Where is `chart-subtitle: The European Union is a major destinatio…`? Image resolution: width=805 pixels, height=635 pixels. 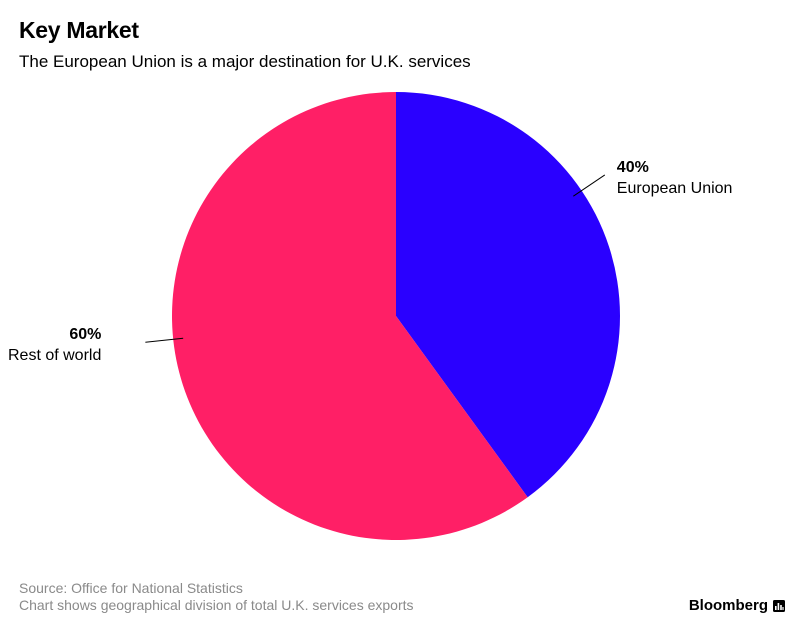 chart-subtitle: The European Union is a major destinatio… is located at coordinates (245, 61).